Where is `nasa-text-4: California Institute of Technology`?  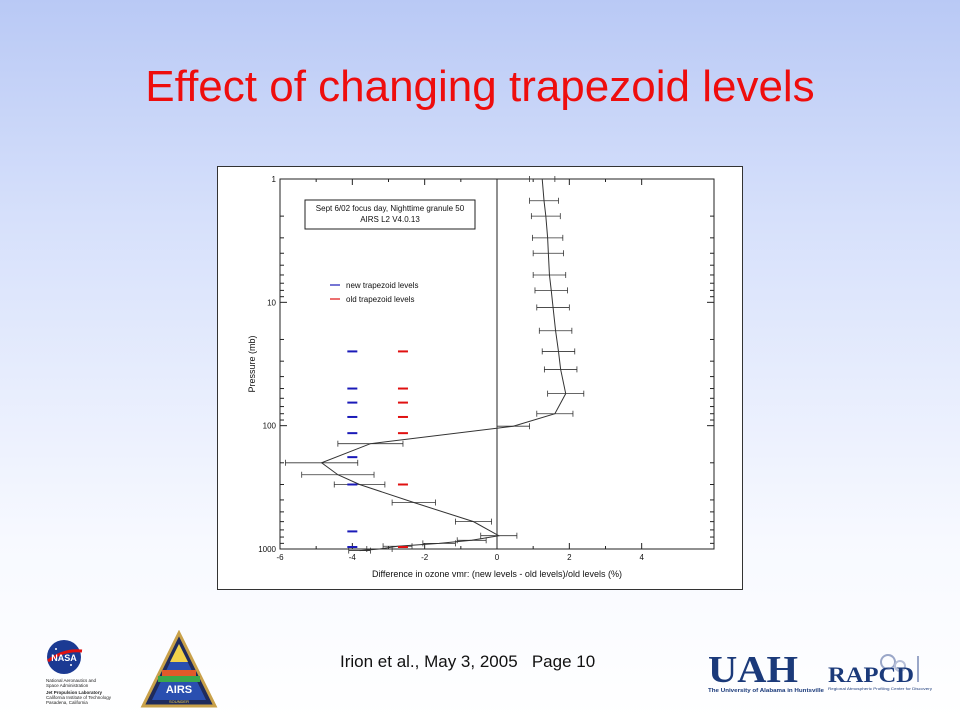 nasa-text-4: California Institute of Technology is located at coordinates (79, 697).